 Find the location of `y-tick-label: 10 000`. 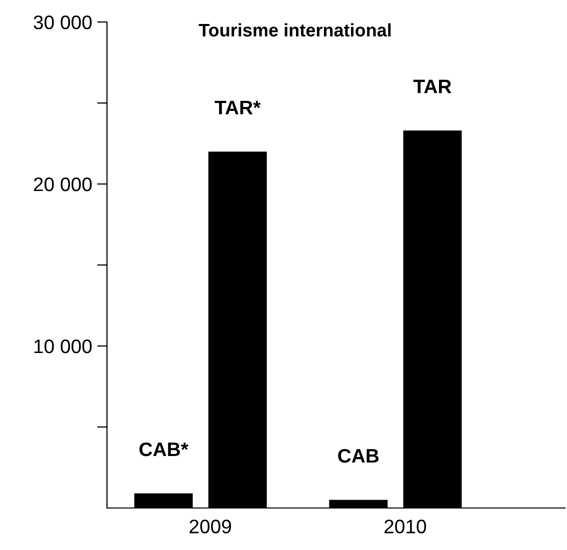

y-tick-label: 10 000 is located at coordinates (63, 346).